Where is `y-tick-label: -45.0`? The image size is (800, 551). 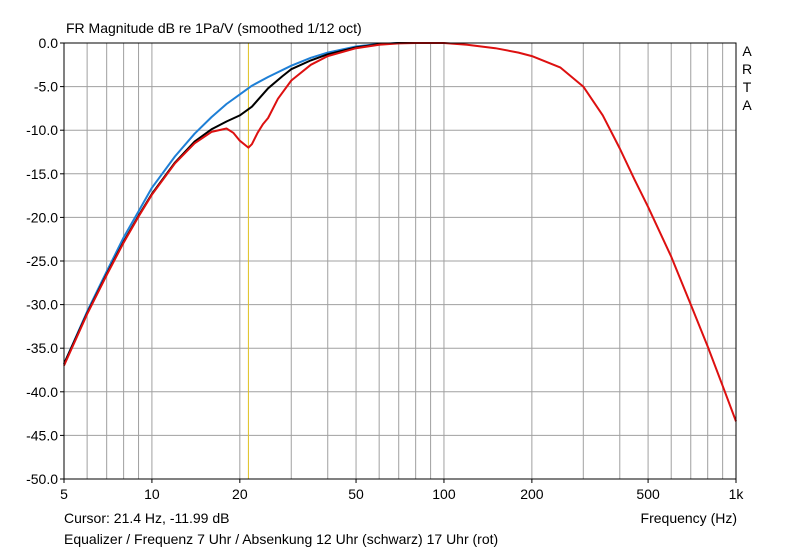 y-tick-label: -45.0 is located at coordinates (42, 435).